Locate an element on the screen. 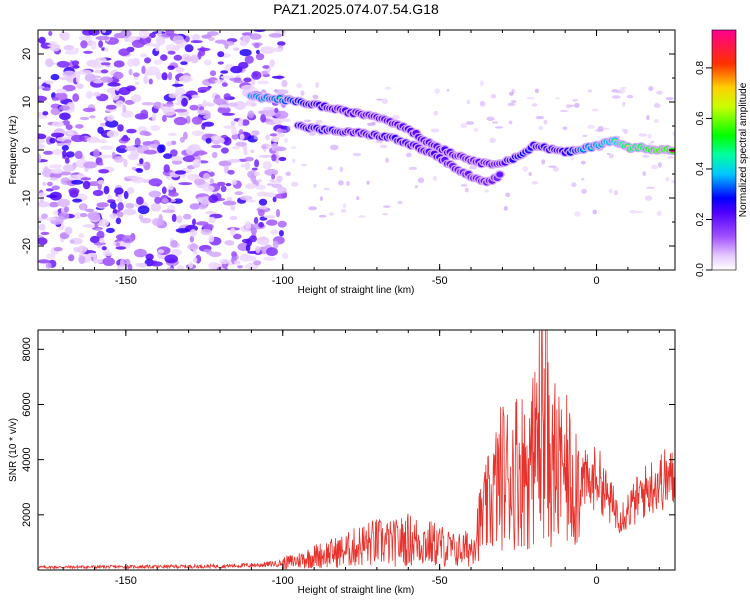  colorbar-tick-label: 0.6 is located at coordinates (700, 118).